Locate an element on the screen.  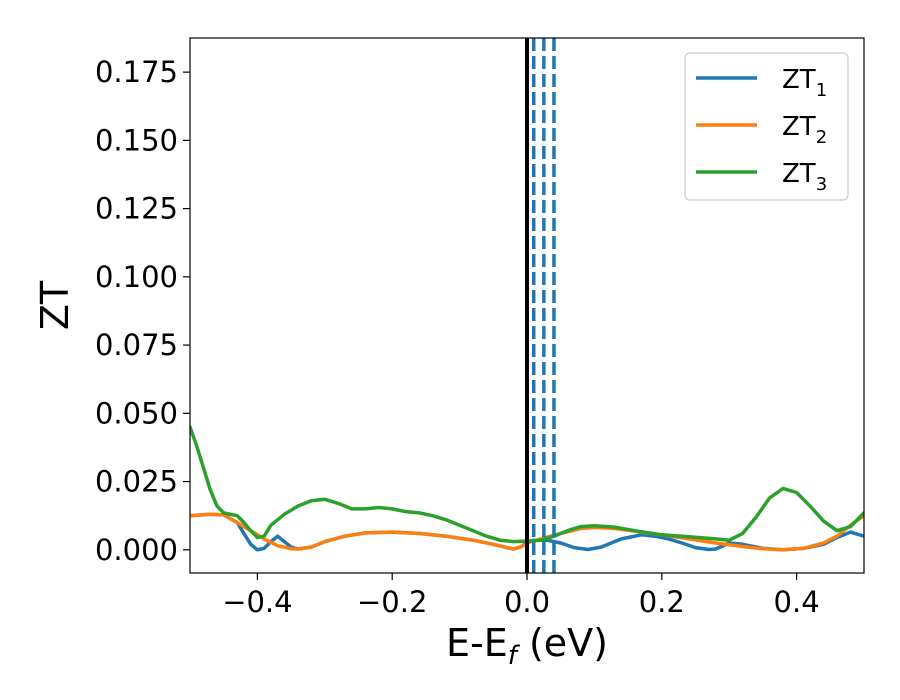
legend-label-sub: 3 is located at coordinates (821, 184).